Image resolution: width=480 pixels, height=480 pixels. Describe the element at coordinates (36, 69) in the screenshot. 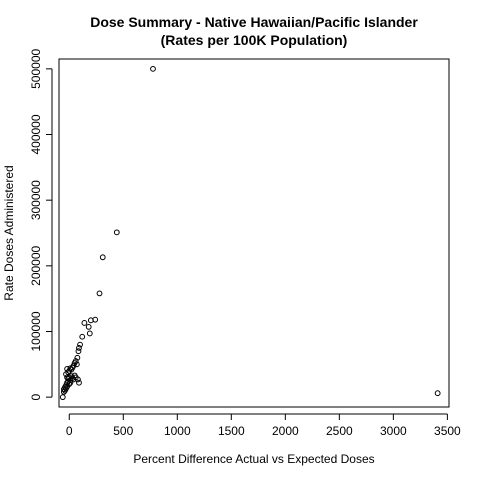

I see `y-tick-label: 500000` at that location.